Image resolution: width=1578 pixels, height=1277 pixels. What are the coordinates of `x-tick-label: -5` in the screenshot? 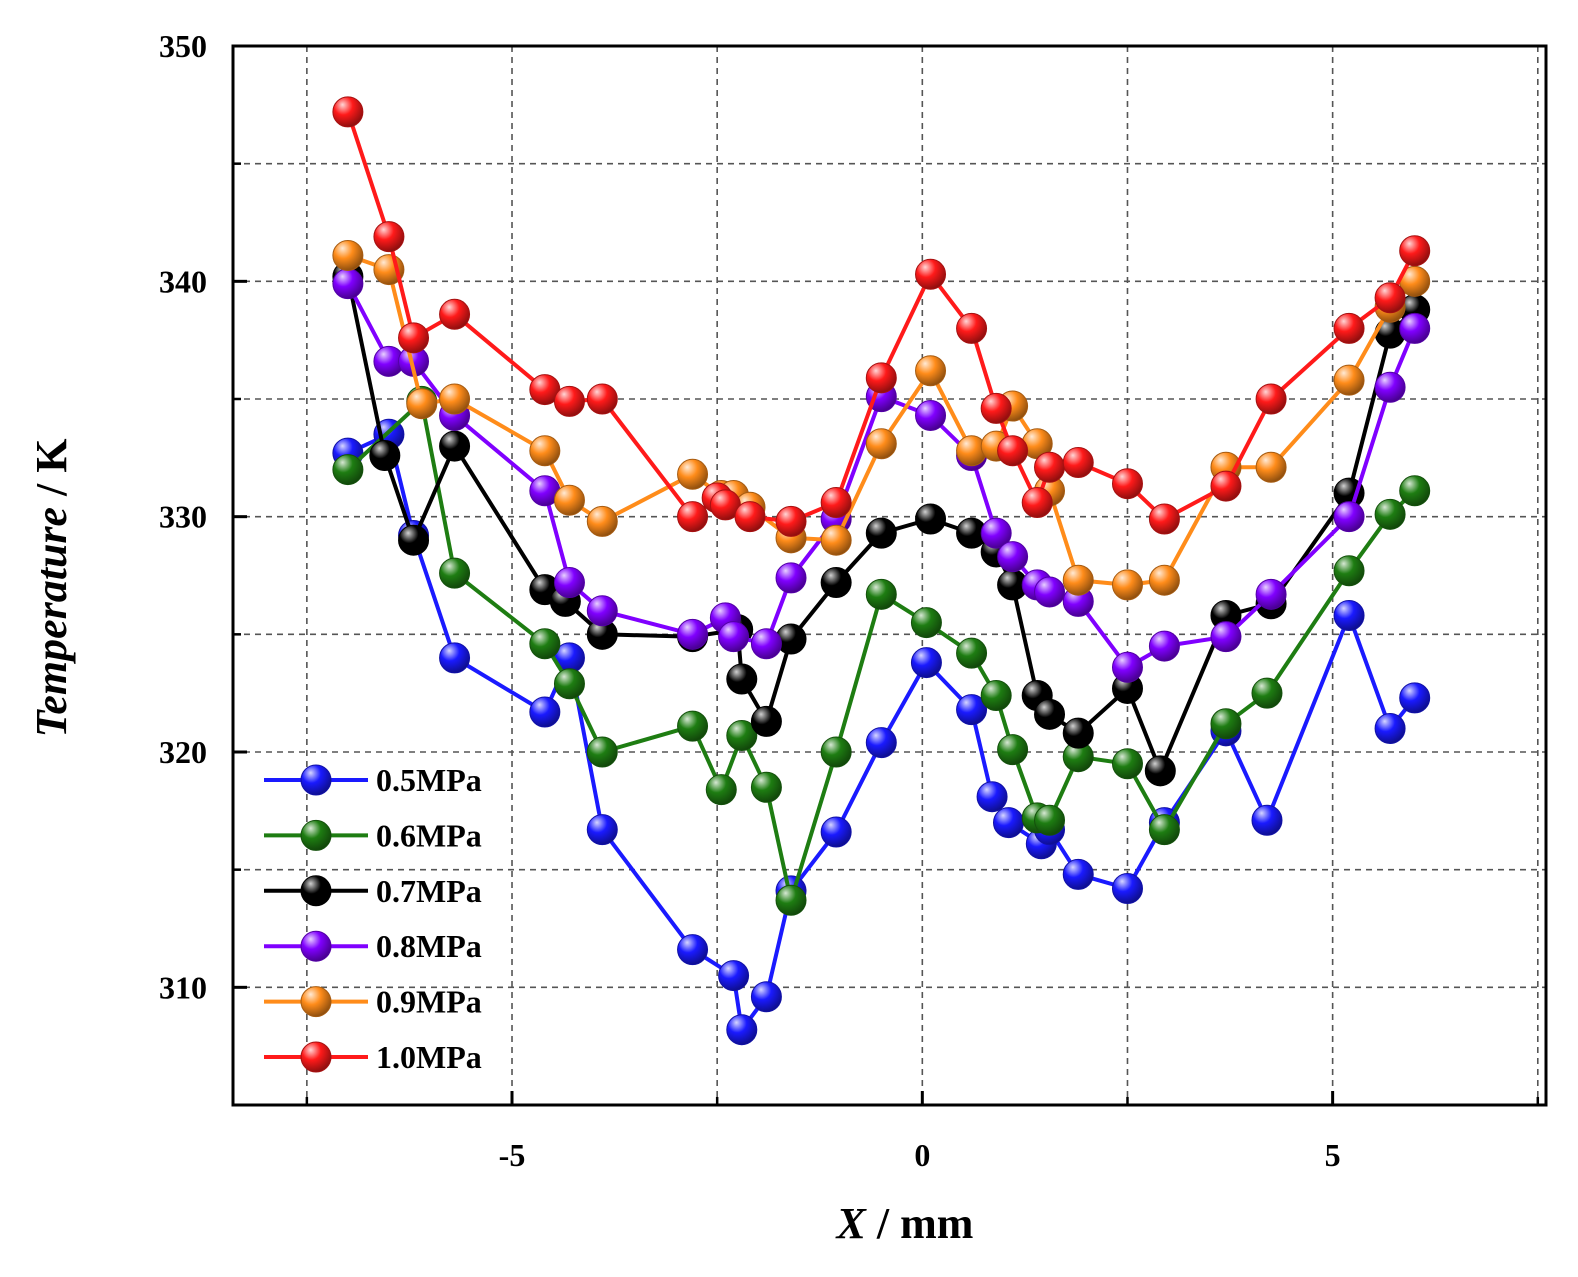 It's located at (512, 1155).